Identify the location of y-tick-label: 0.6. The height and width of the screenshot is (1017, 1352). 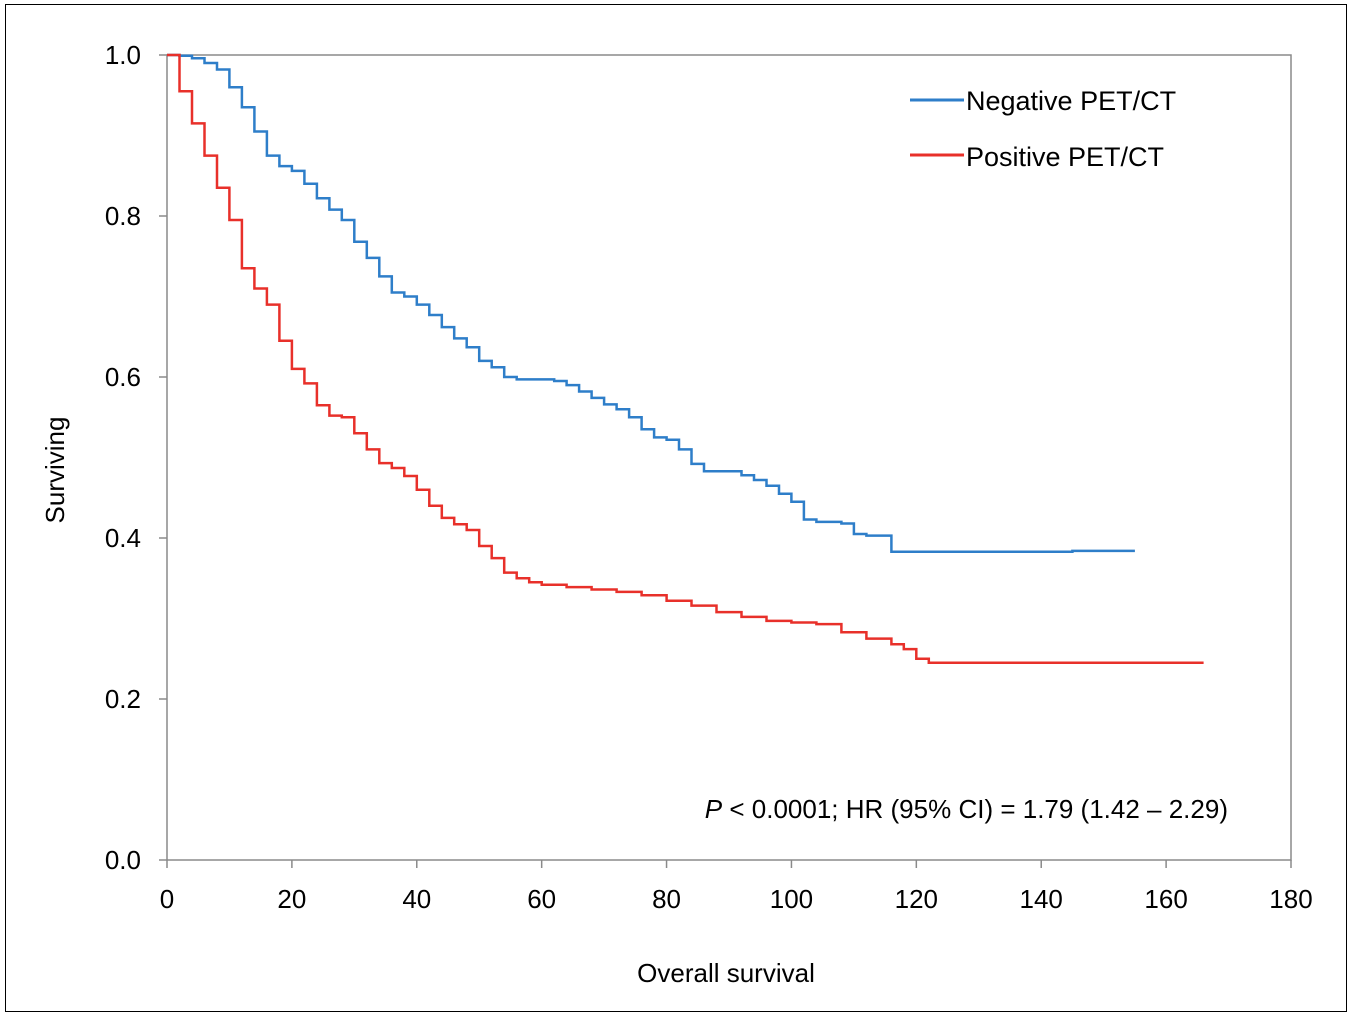
(123, 377).